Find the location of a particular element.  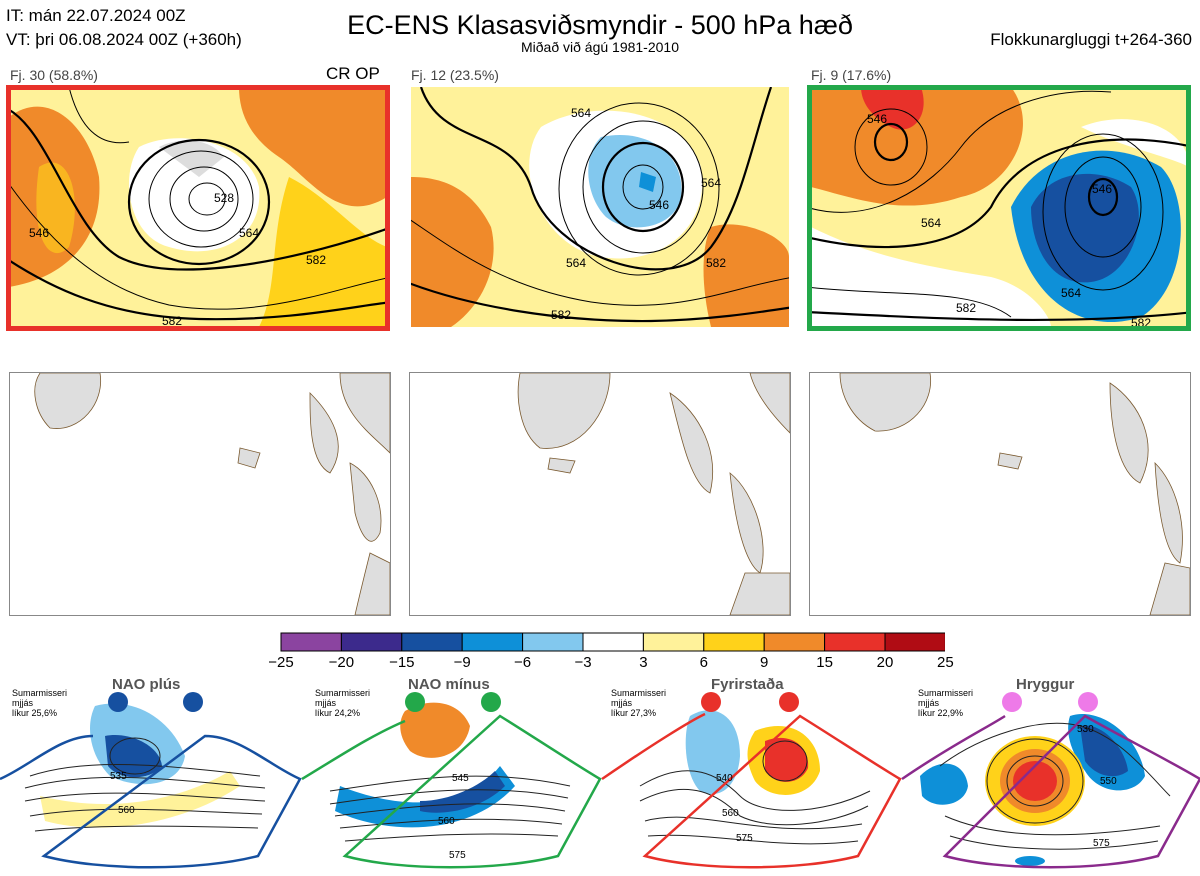

regime-contour-label: 550 is located at coordinates (1108, 781).